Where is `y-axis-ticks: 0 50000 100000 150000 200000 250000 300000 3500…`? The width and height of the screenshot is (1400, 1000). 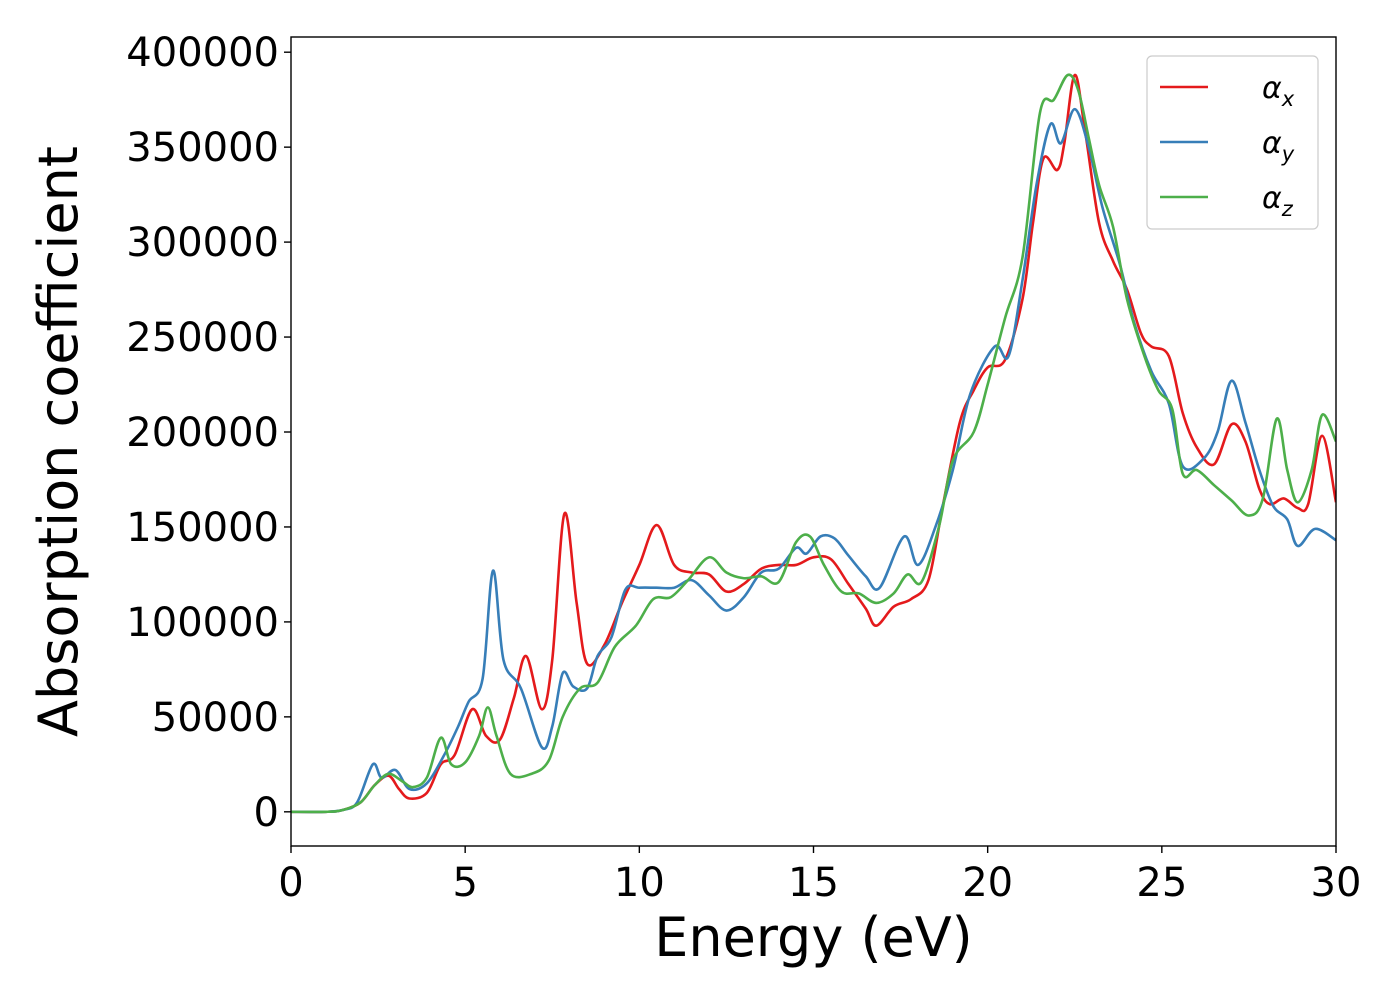 y-axis-ticks: 0 50000 100000 150000 200000 250000 300000 3500… is located at coordinates (208, 433).